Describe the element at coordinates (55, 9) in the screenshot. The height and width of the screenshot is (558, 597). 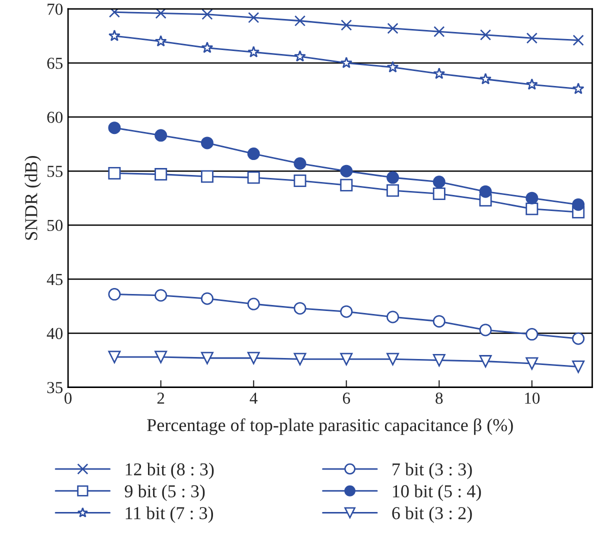
I see `y-tick-label: 70` at that location.